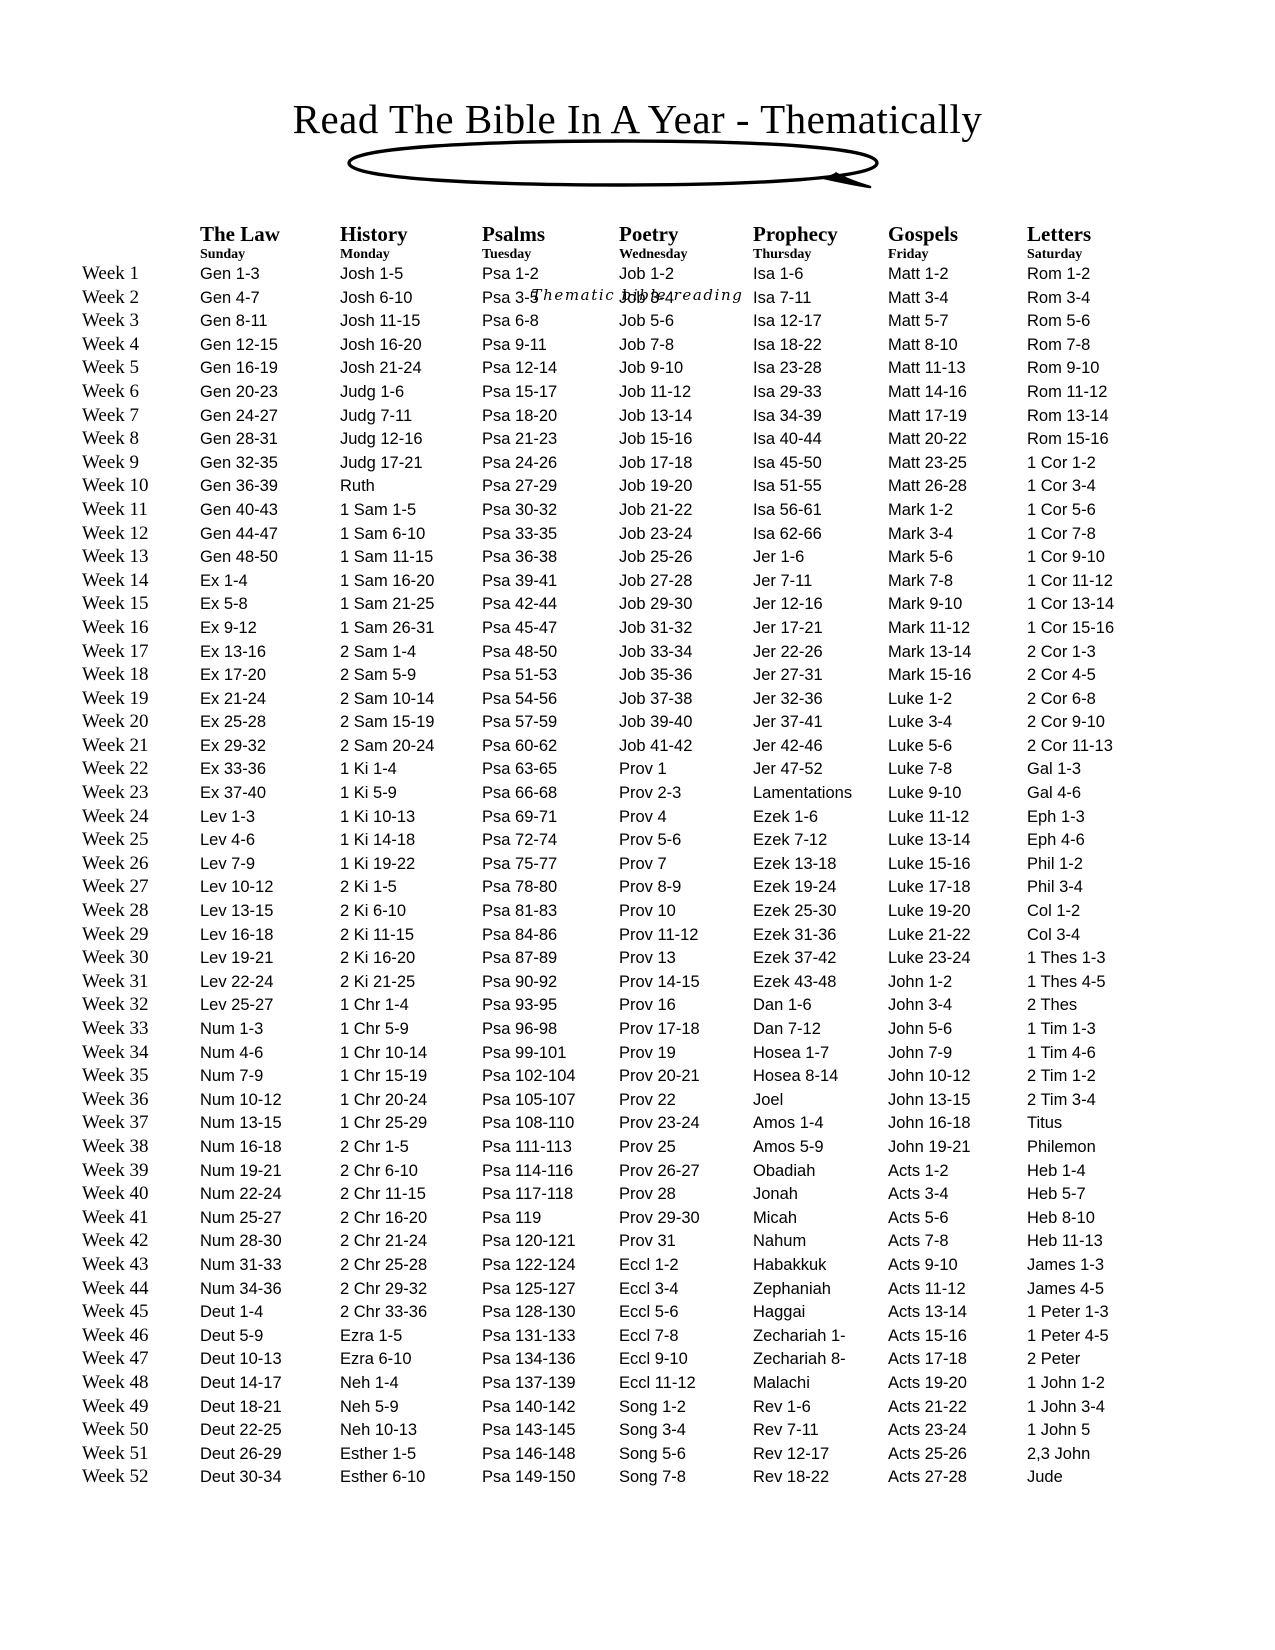  What do you see at coordinates (520, 981) in the screenshot?
I see `reading-cell: Psa 90-92` at bounding box center [520, 981].